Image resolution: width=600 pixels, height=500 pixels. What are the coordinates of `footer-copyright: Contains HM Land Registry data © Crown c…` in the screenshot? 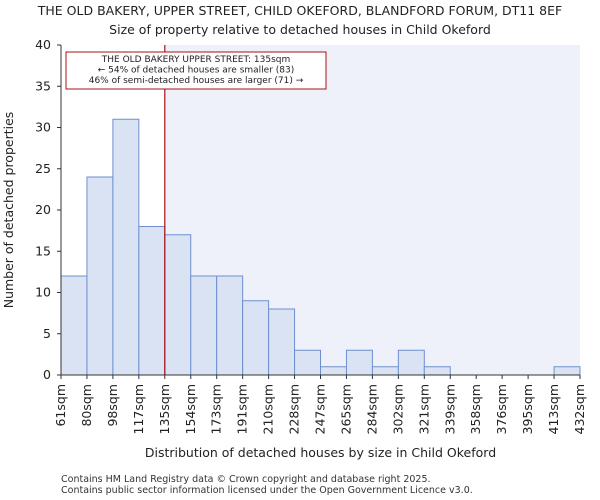 It's located at (246, 479).